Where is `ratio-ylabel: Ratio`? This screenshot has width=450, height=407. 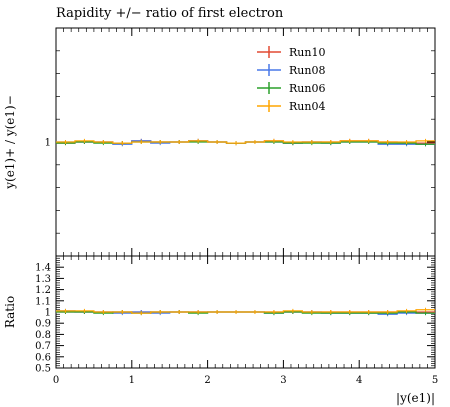
ratio-ylabel: Ratio is located at coordinates (10, 312).